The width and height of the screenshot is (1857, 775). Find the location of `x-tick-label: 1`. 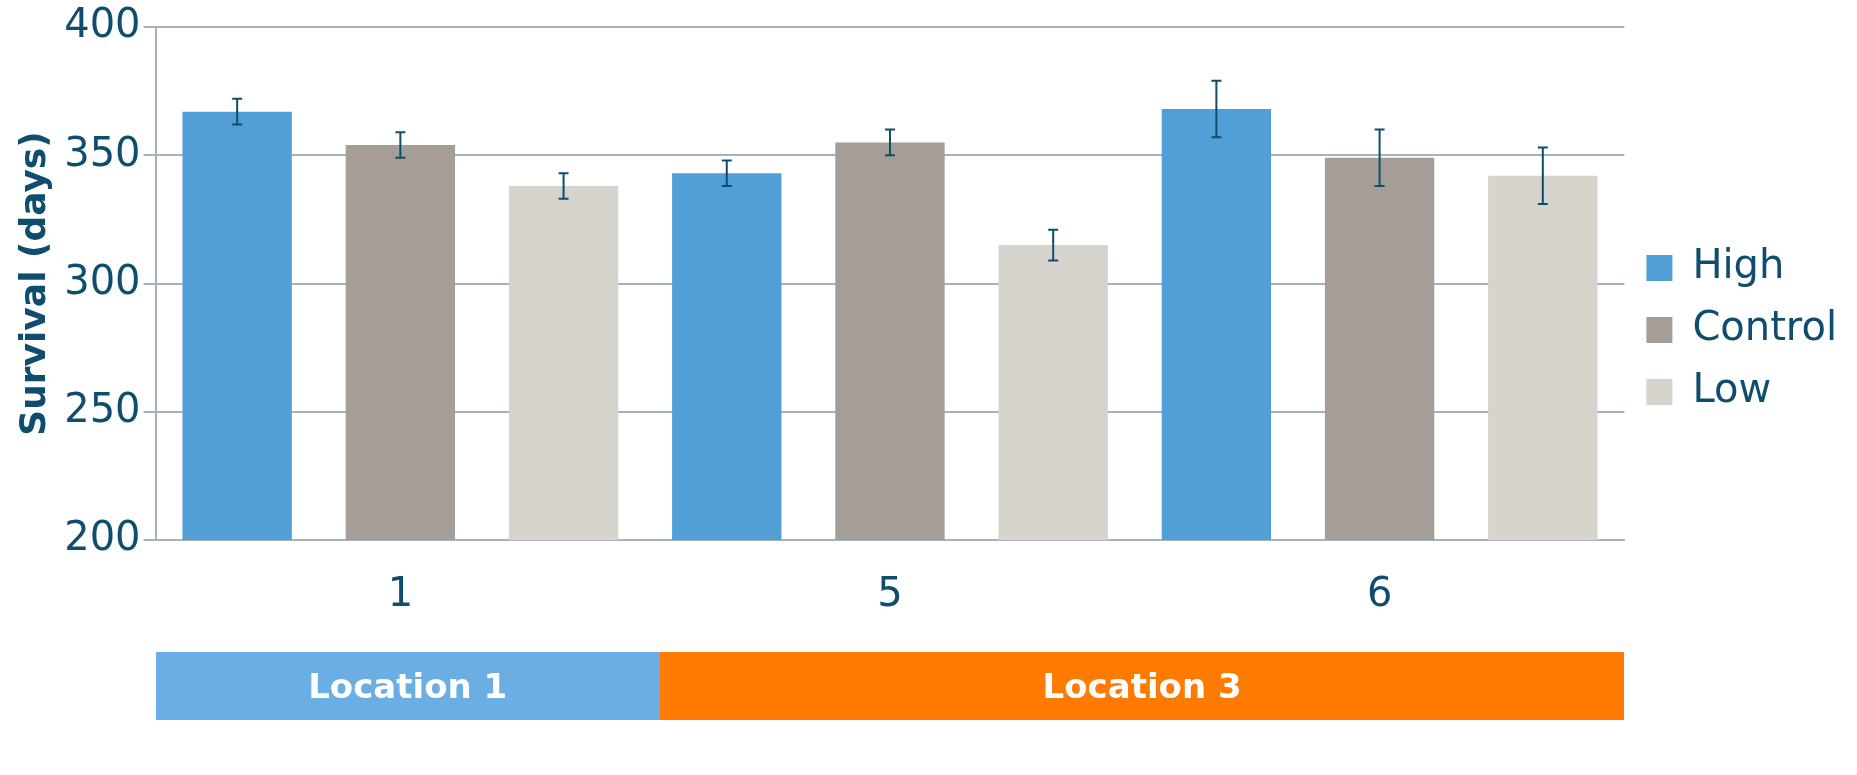

x-tick-label: 1 is located at coordinates (400, 592).